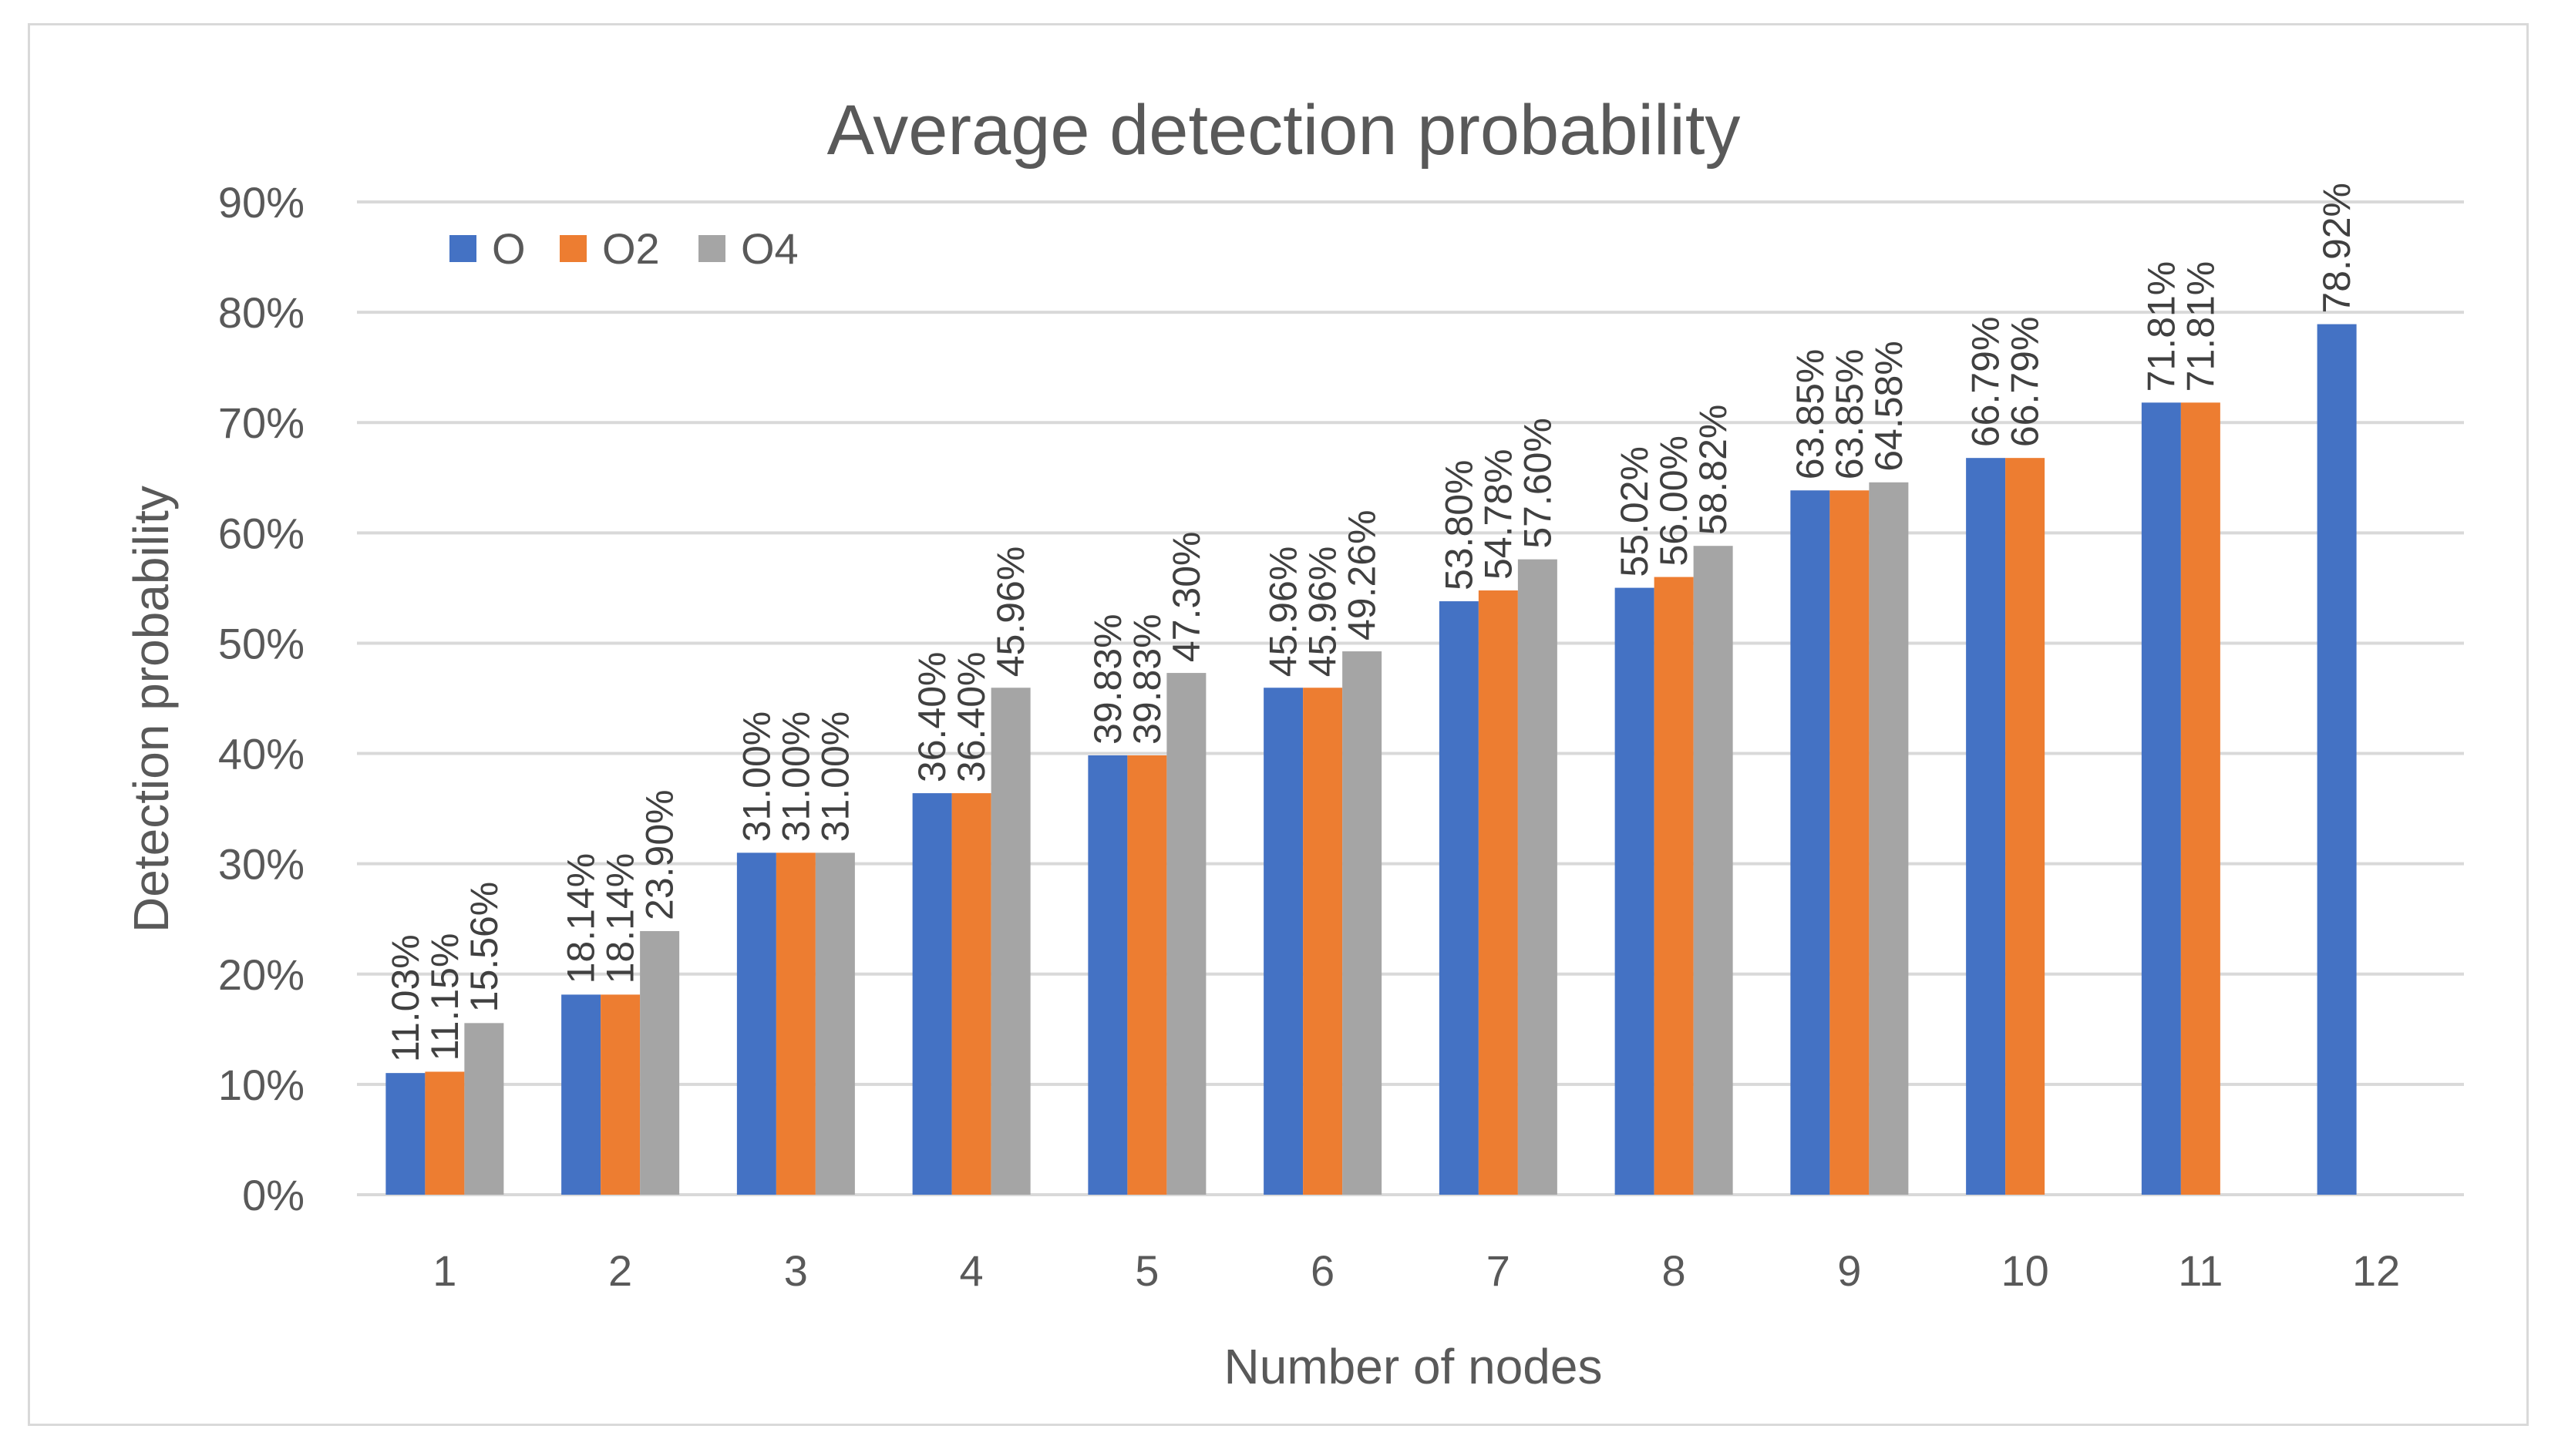 The image size is (2558, 1456). Describe the element at coordinates (261, 422) in the screenshot. I see `y-tick-label: 70%` at that location.